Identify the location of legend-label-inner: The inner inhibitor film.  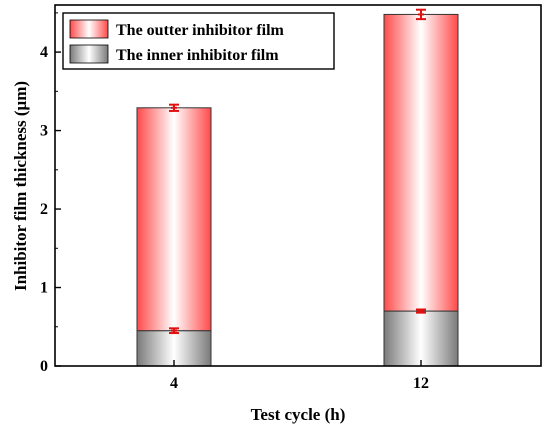
(197, 55).